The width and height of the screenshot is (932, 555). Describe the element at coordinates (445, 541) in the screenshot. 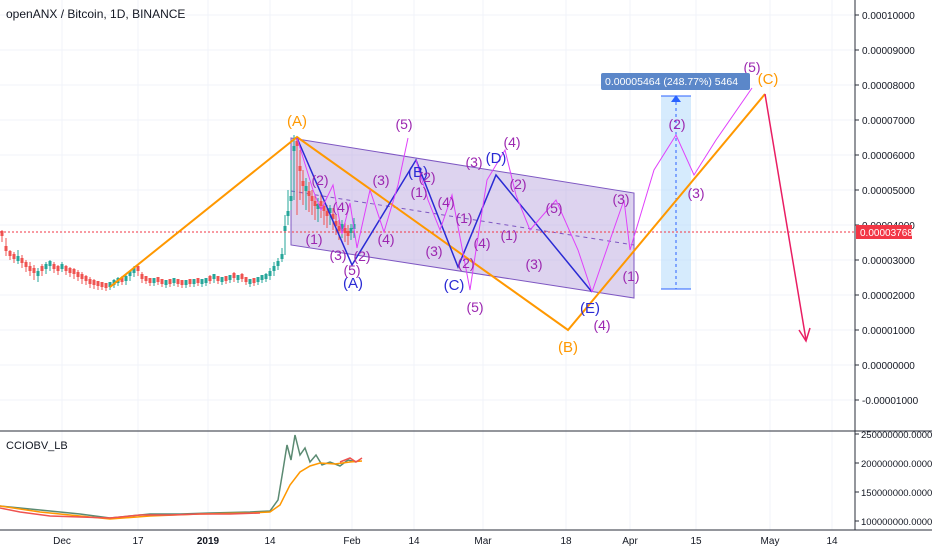

I see `time-axis: Dec 17 2019 14 Feb 14 Mar 18 Apr 15 May 14` at that location.